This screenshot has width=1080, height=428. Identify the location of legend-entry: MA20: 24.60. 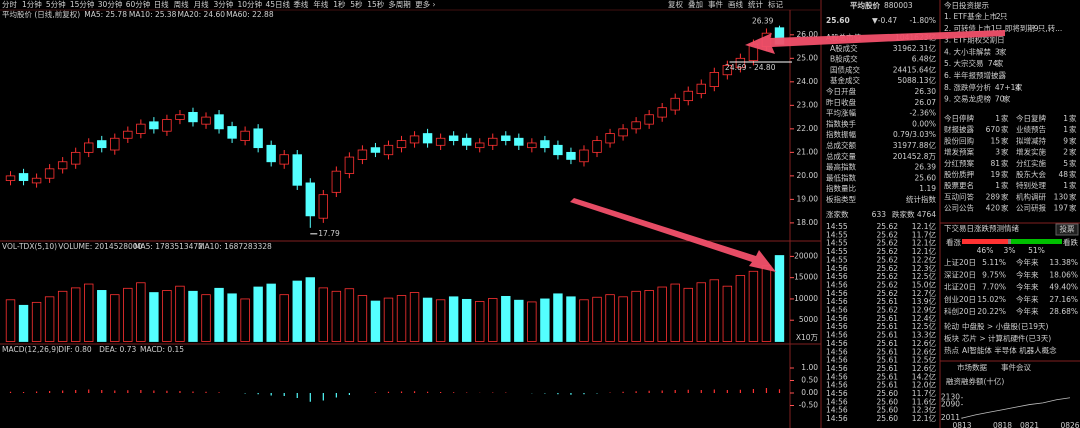
(202, 14).